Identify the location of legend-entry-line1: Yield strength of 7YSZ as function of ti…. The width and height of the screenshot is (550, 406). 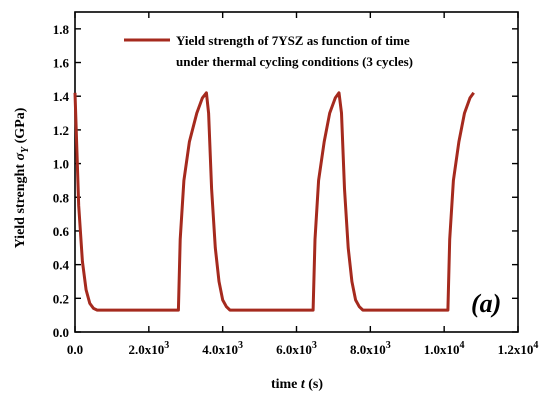
(293, 40).